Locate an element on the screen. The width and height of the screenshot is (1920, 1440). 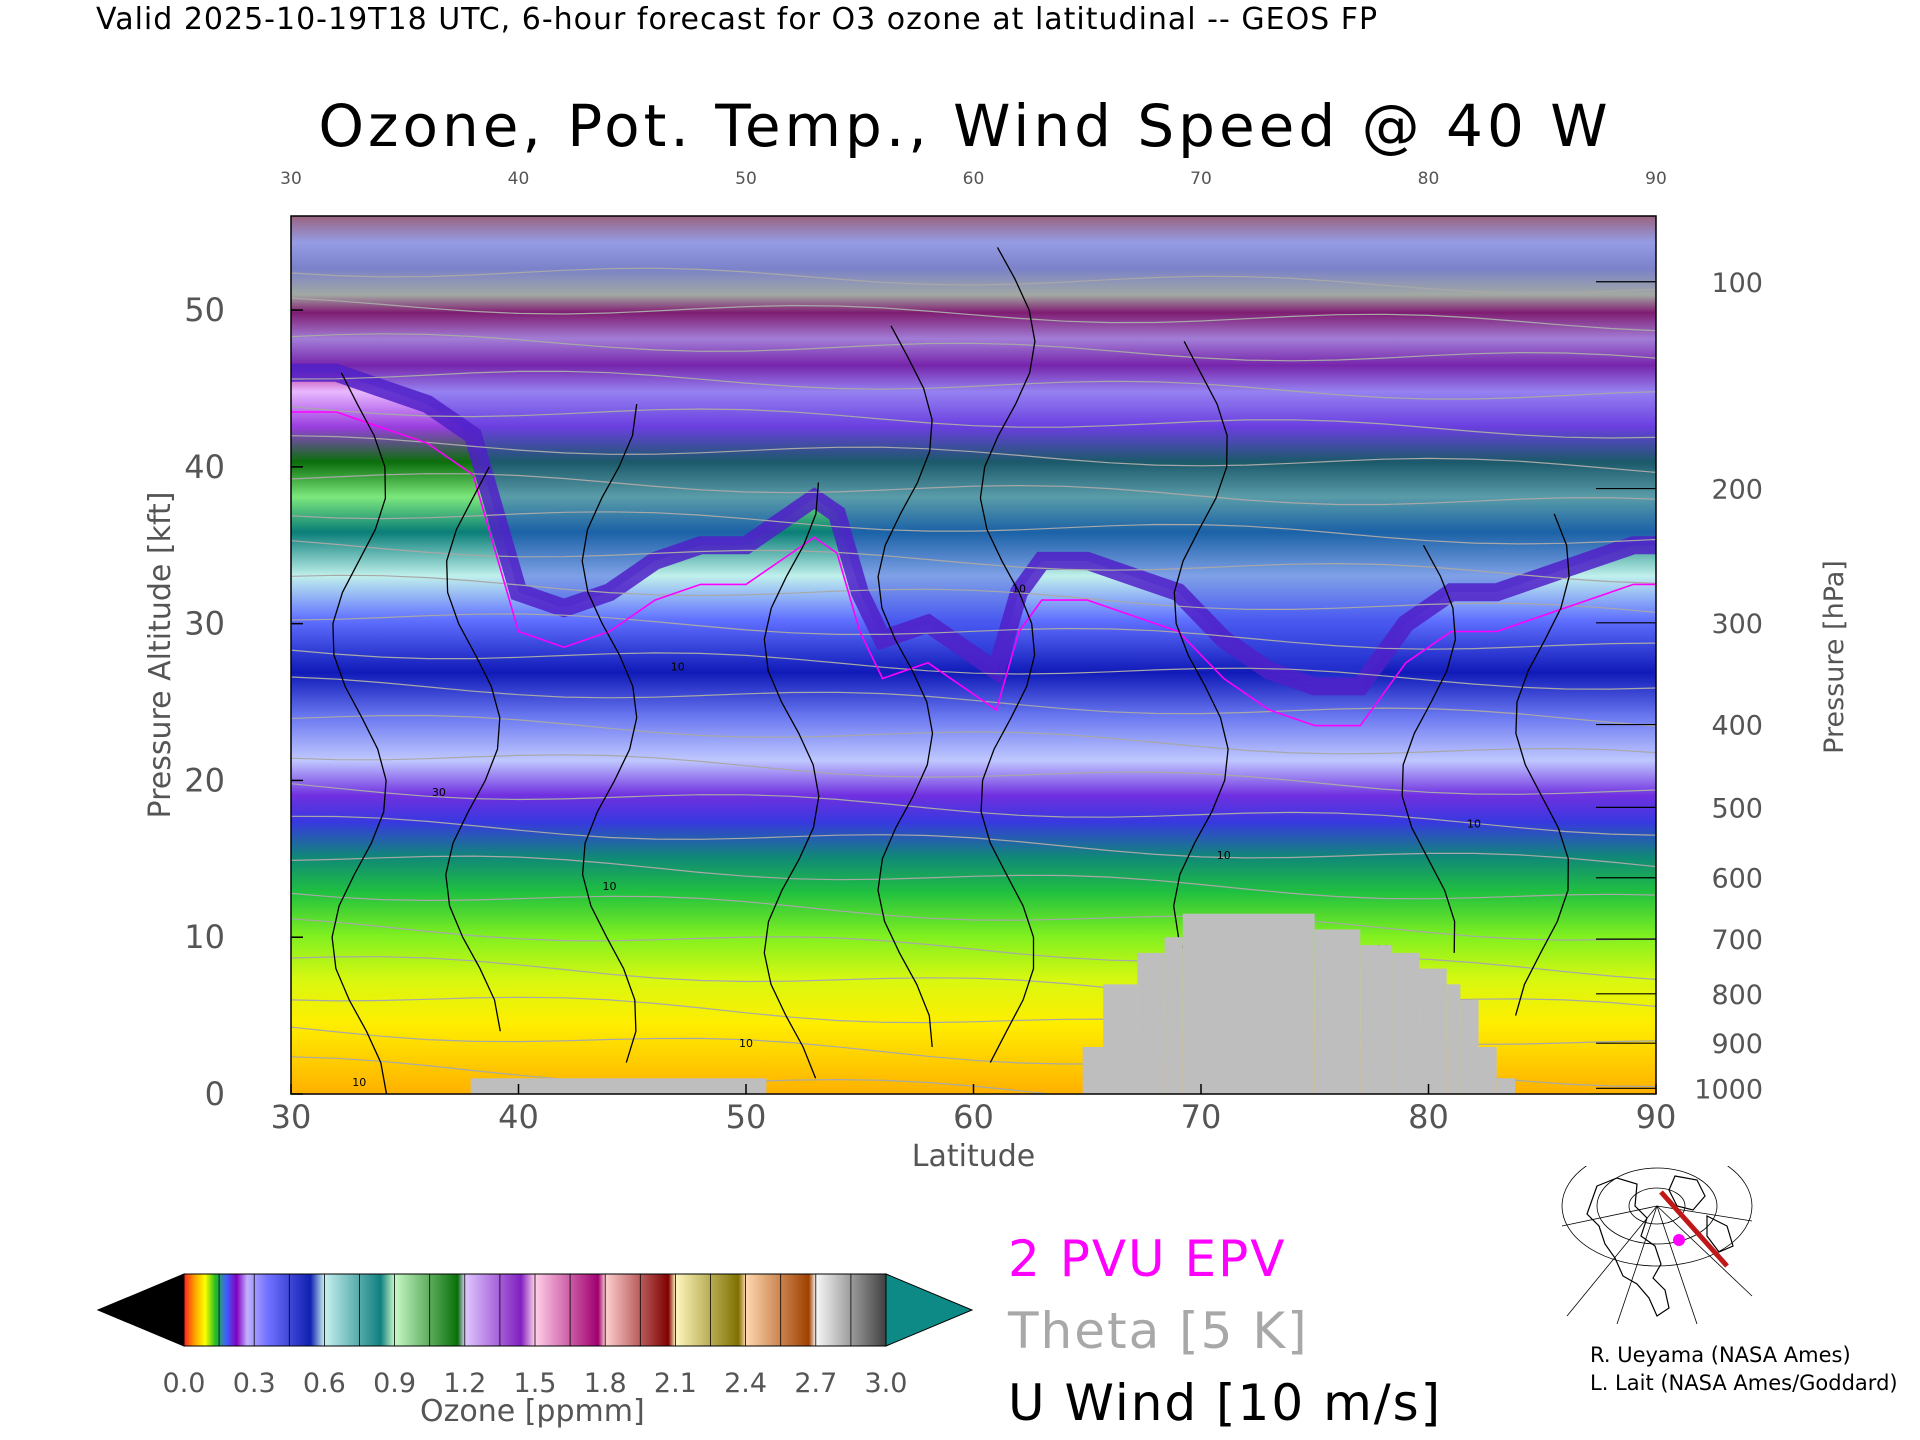
colorbar-tick-label: 1.5 is located at coordinates (535, 1383).